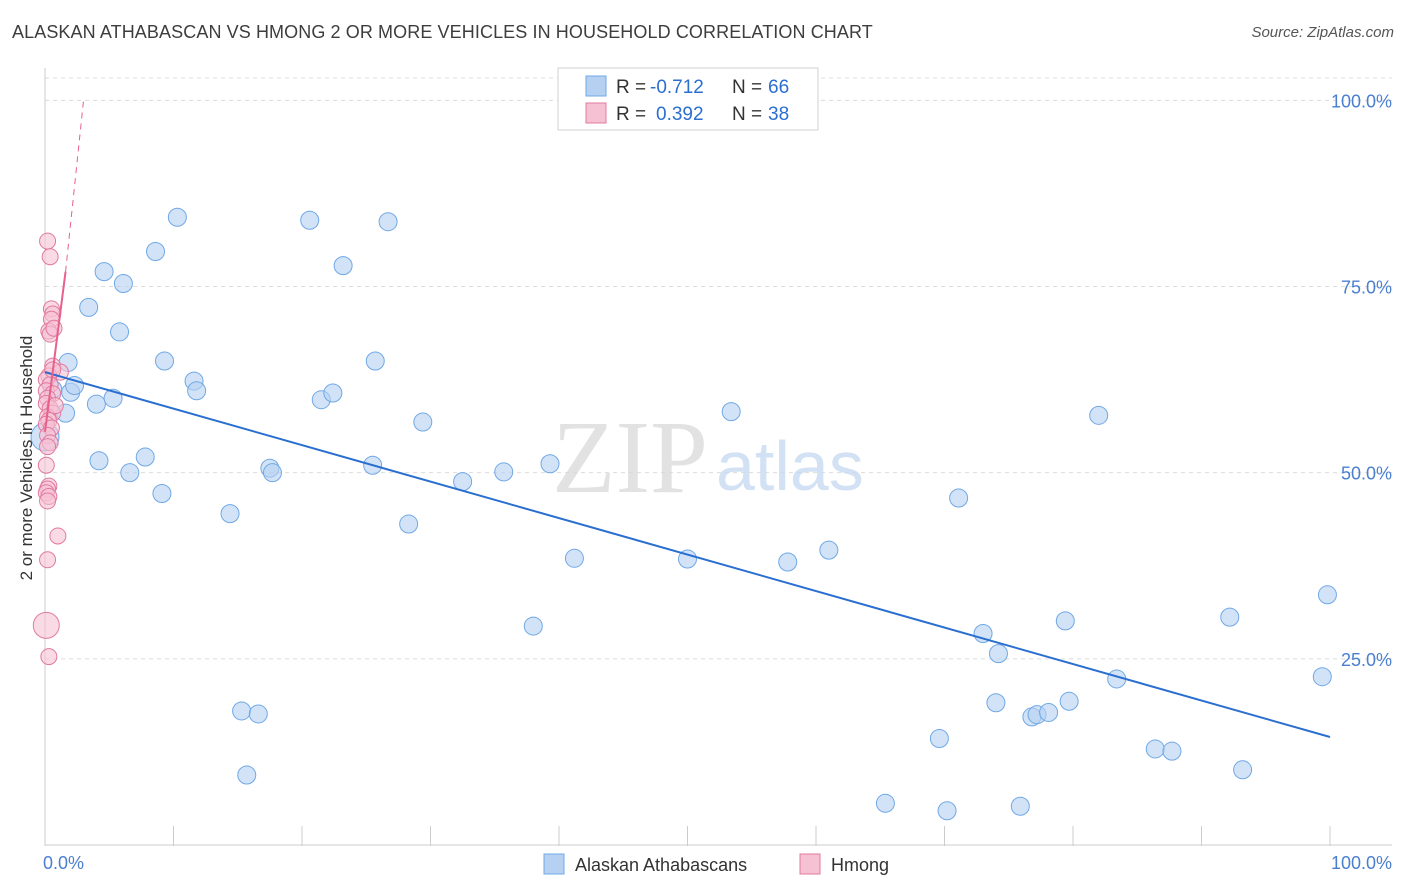 The width and height of the screenshot is (1406, 892). I want to click on legend-r-label-2: R =, so click(631, 114).